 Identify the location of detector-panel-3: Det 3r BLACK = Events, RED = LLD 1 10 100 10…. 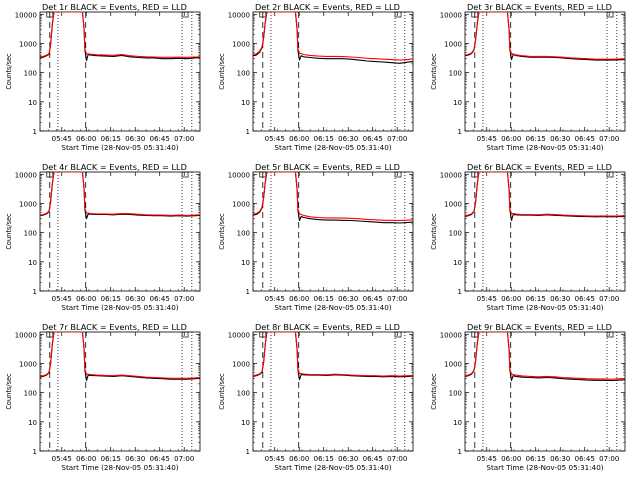
(528, 77).